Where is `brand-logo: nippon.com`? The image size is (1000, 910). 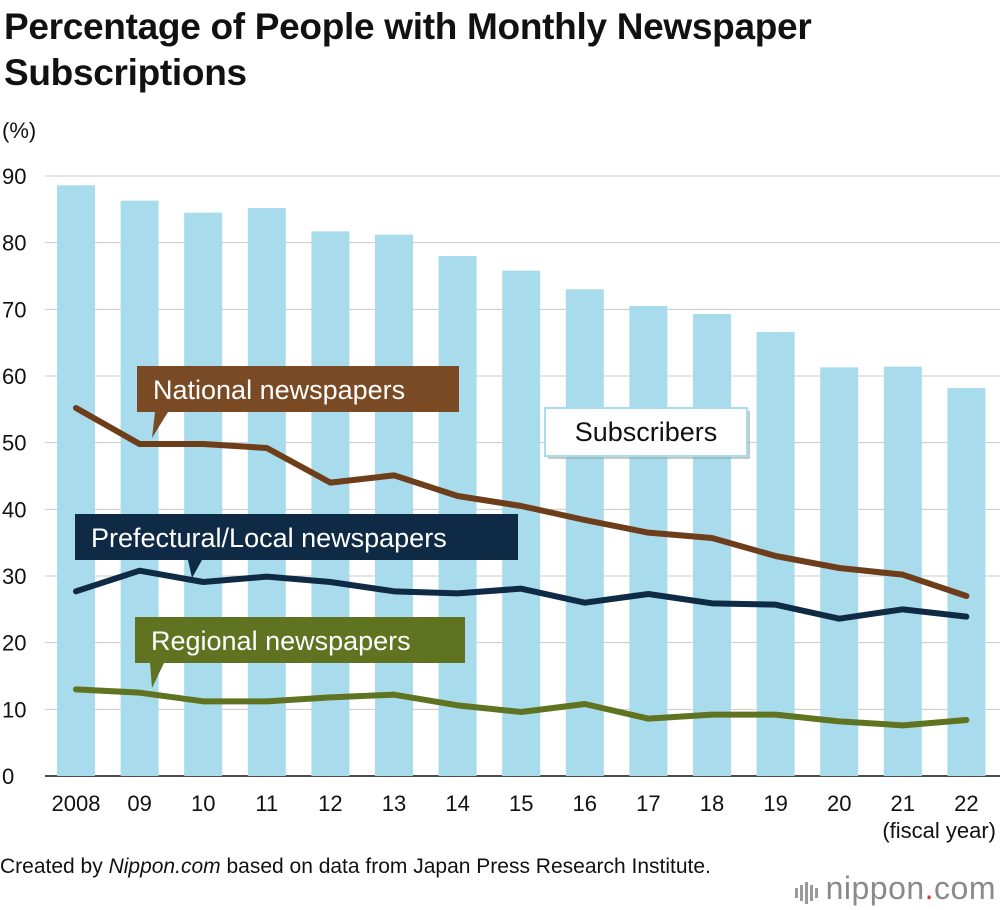 brand-logo: nippon.com is located at coordinates (895, 889).